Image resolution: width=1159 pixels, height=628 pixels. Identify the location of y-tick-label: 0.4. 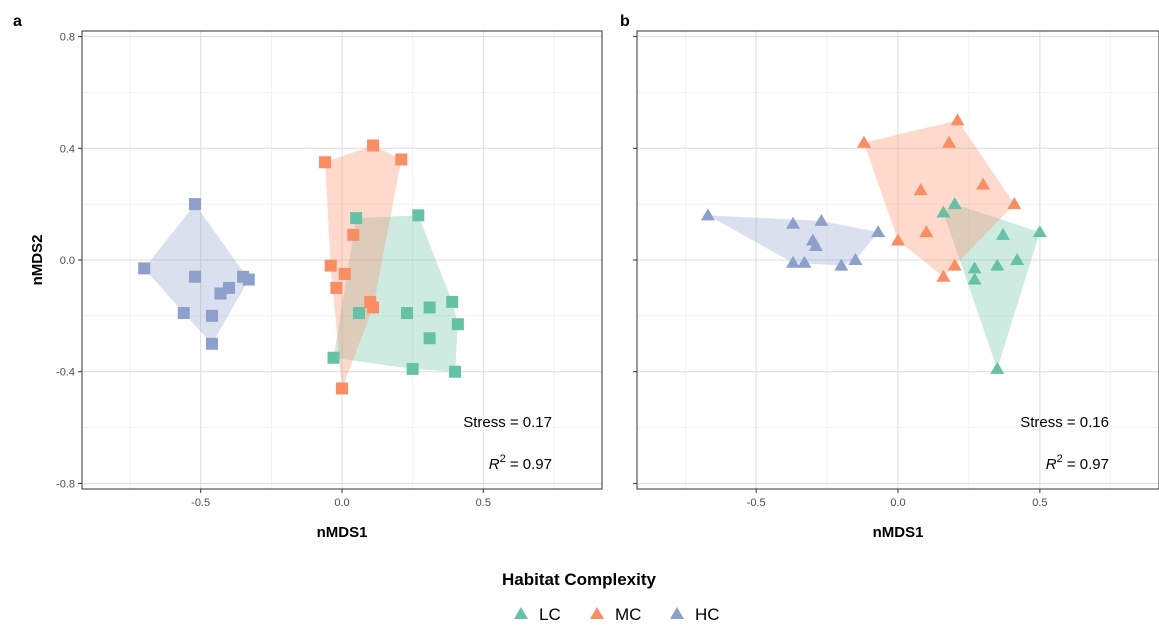
(67, 149).